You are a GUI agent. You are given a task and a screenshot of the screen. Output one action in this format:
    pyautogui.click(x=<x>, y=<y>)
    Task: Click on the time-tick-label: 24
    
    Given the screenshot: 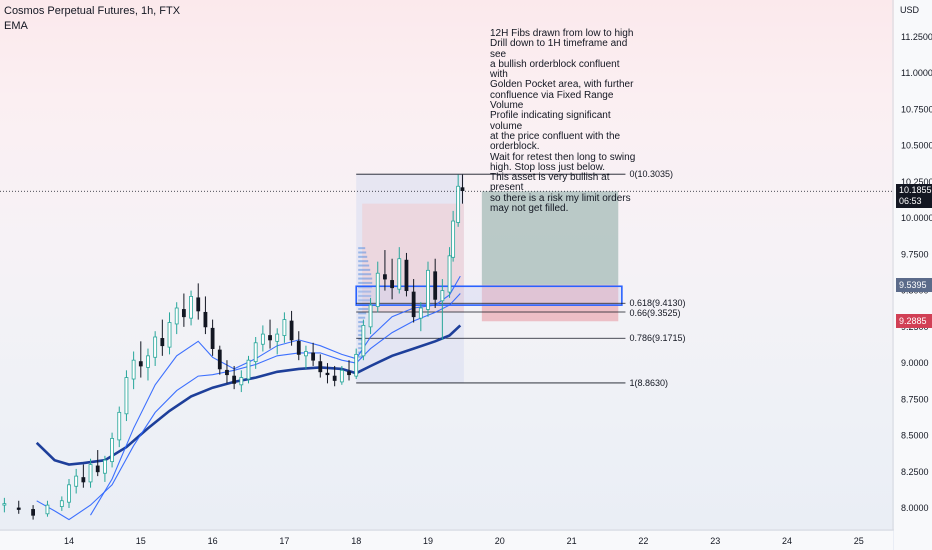 What is the action you would take?
    pyautogui.click(x=787, y=541)
    